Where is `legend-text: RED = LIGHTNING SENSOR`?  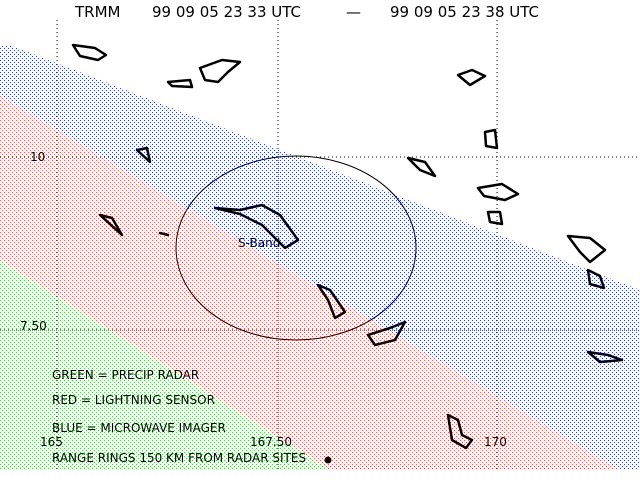
legend-text: RED = LIGHTNING SENSOR is located at coordinates (133, 400).